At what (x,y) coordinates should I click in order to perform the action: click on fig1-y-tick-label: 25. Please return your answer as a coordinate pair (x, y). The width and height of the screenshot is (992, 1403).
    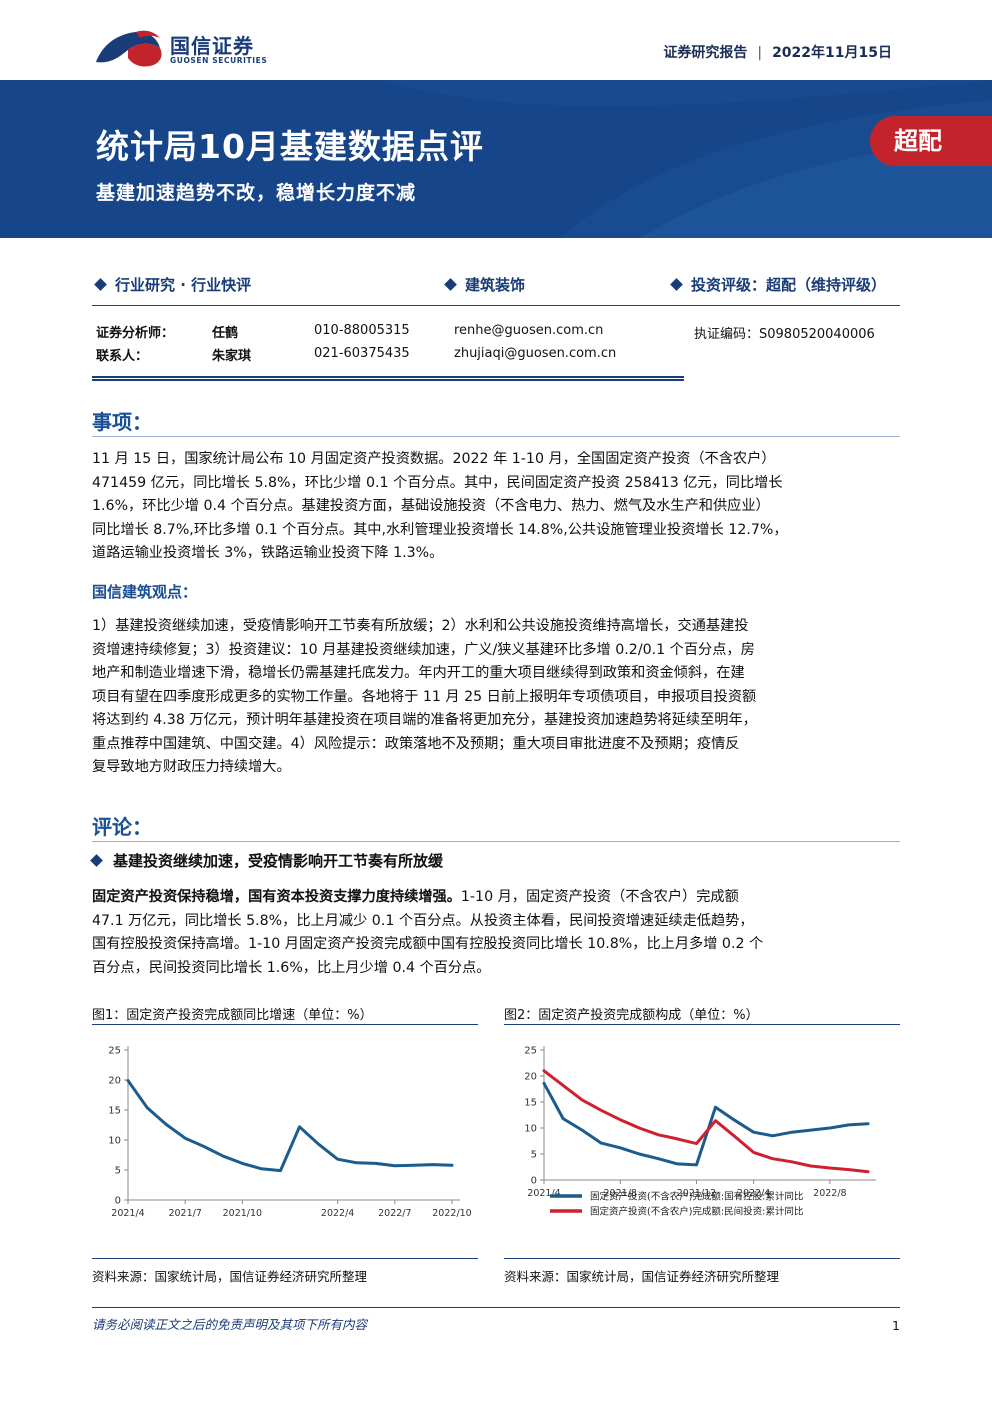
    Looking at the image, I should click on (114, 1051).